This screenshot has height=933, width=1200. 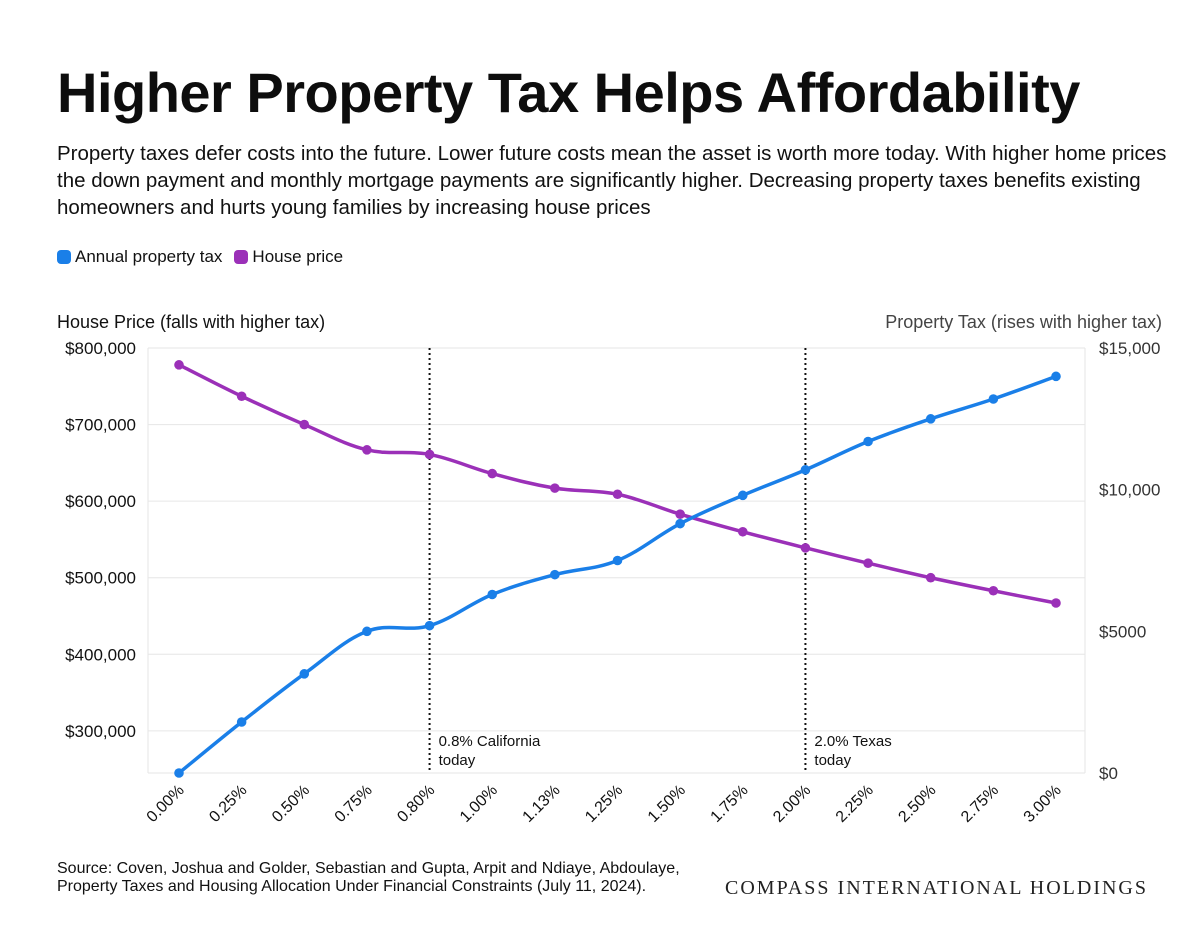 What do you see at coordinates (1129, 490) in the screenshot?
I see `right-tick-label: $10,000` at bounding box center [1129, 490].